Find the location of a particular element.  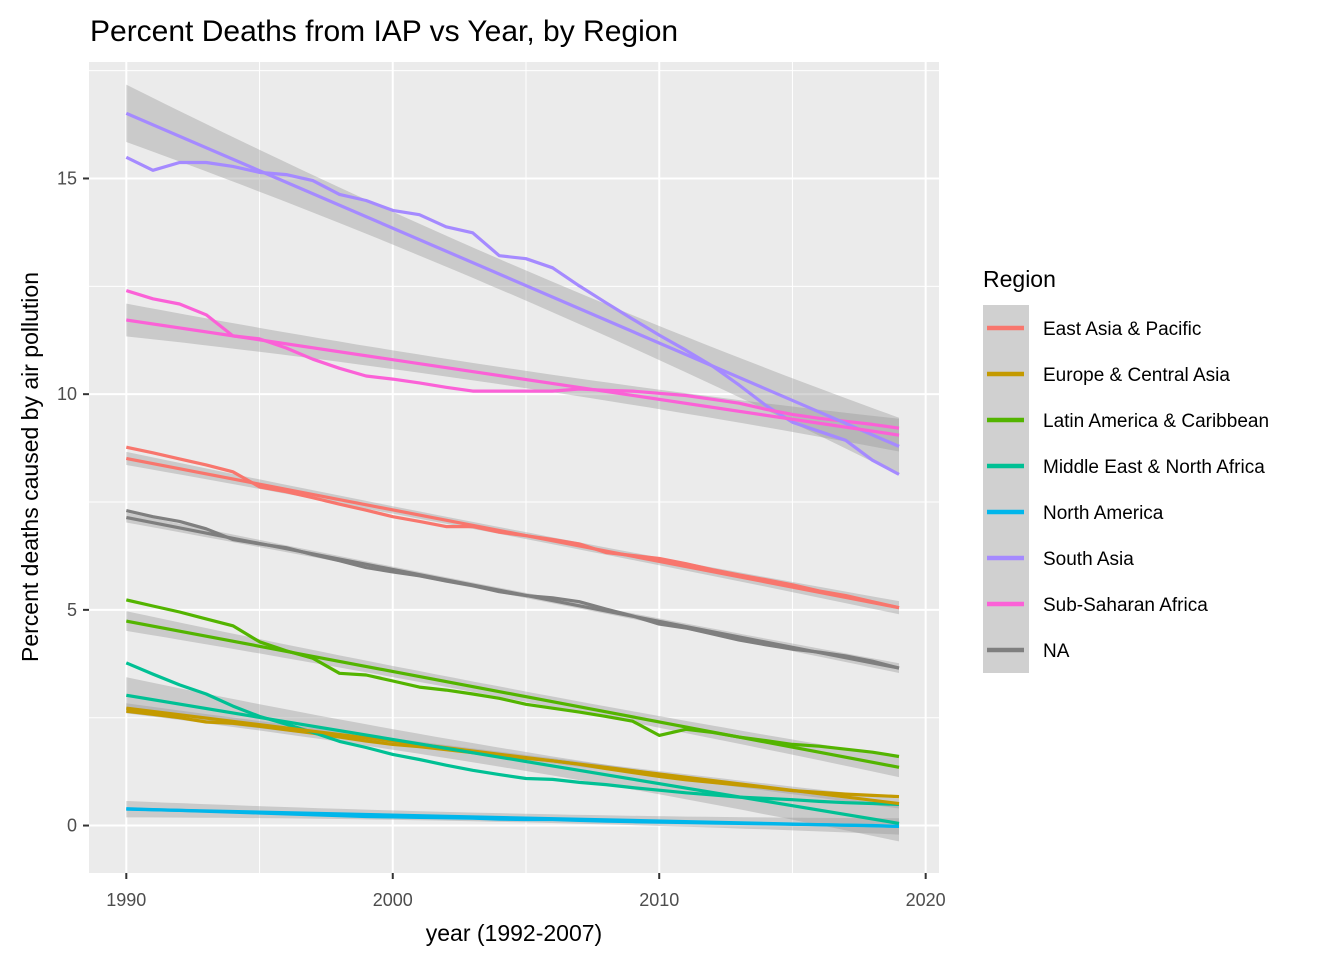

fit-line-na is located at coordinates (512, 592).